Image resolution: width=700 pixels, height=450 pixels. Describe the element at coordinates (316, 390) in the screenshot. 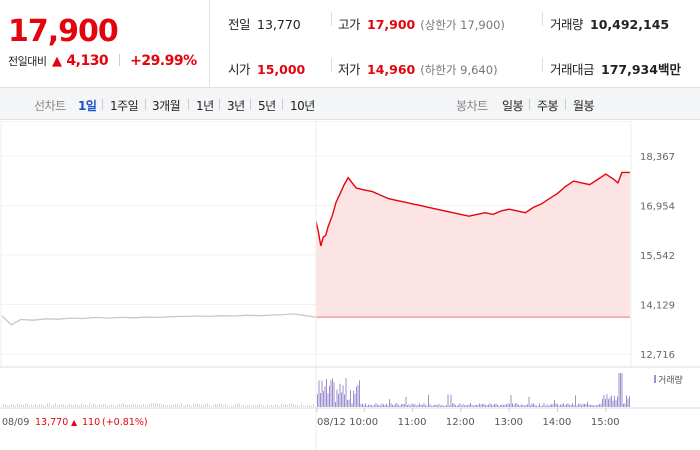

I see `volume-bars` at that location.